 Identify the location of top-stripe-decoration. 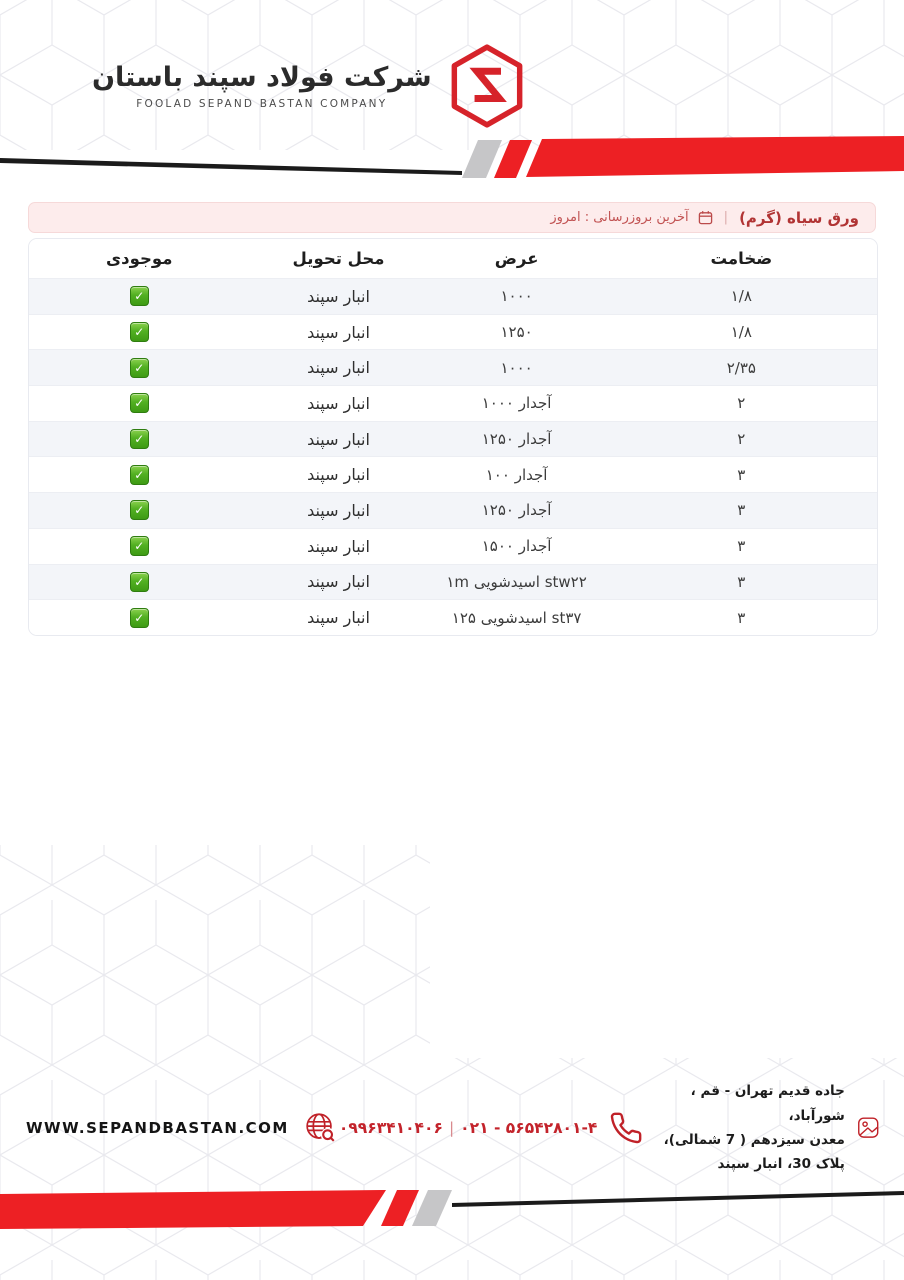
(452, 157).